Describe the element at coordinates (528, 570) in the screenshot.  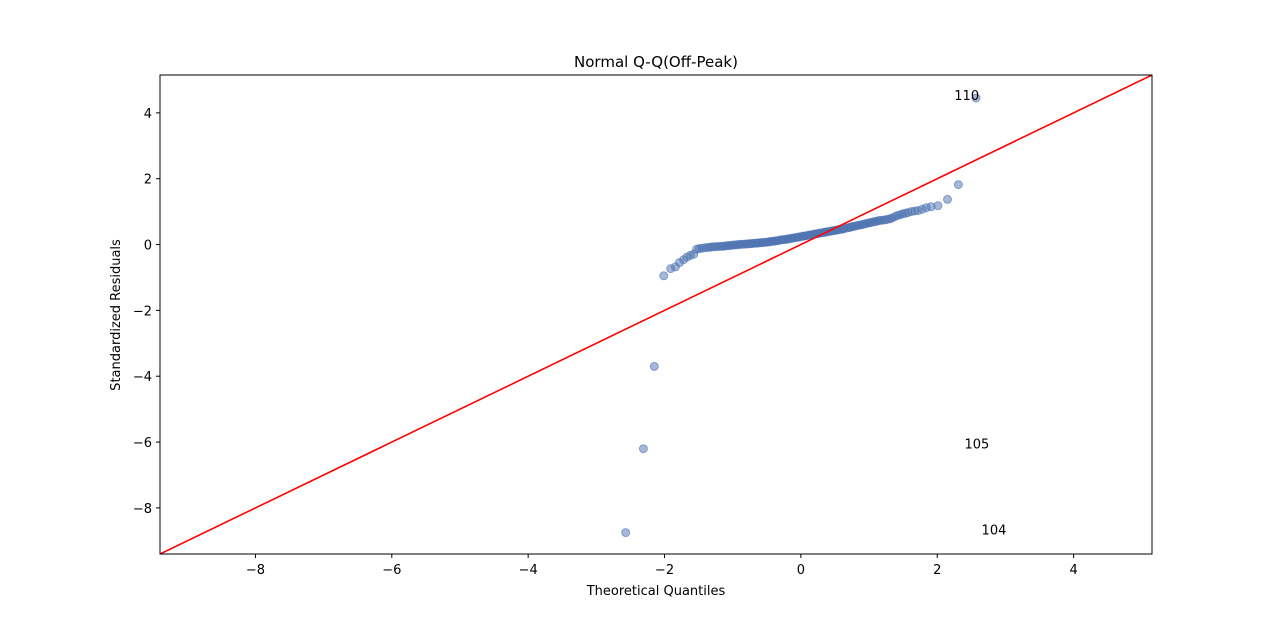
I see `x-tick-label: −4` at that location.